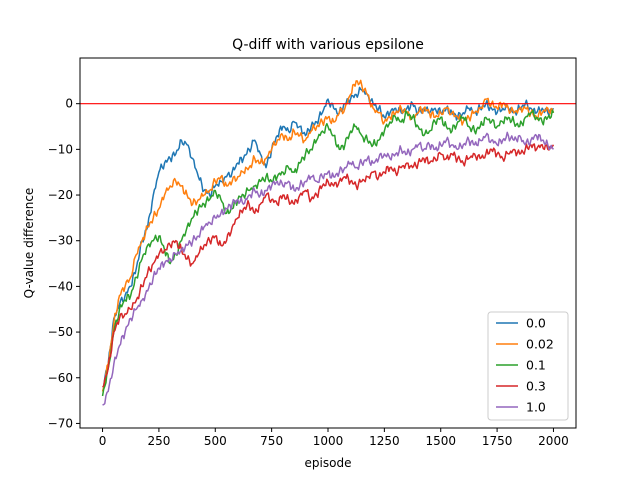 This screenshot has width=640, height=480. Describe the element at coordinates (536, 407) in the screenshot. I see `legend-label: 1.0` at that location.